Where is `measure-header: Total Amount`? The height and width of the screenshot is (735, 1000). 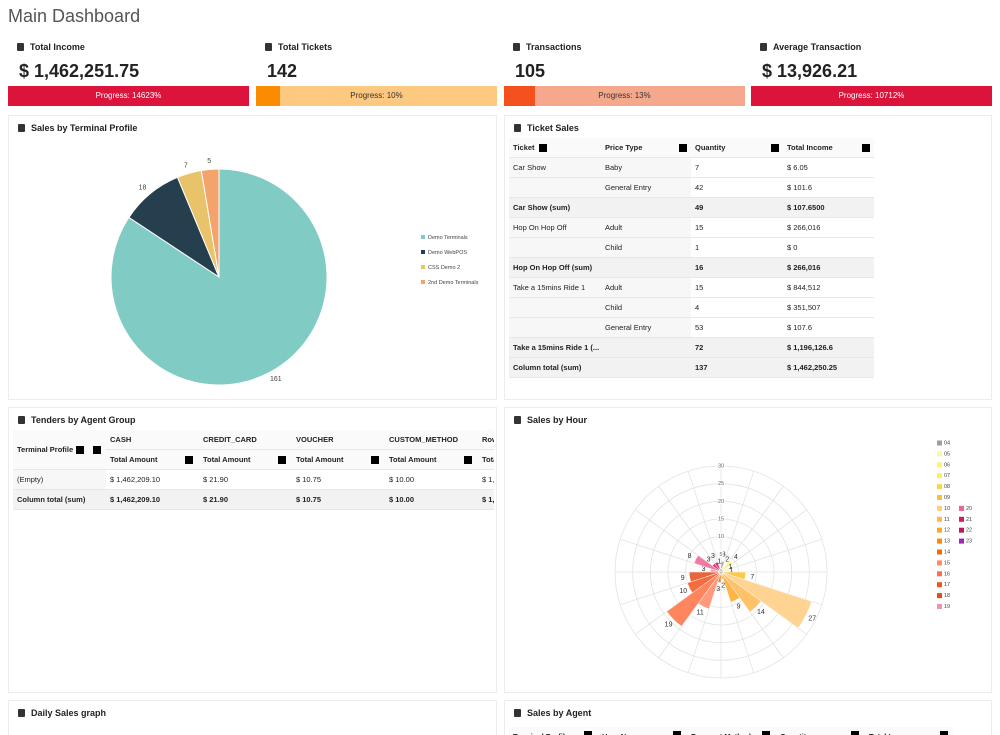 measure-header: Total Amount is located at coordinates (227, 459).